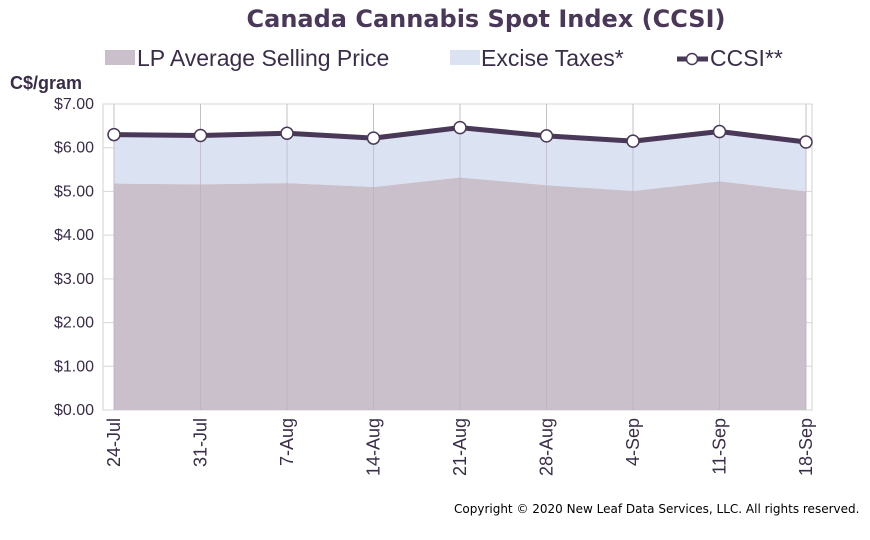 This screenshot has width=870, height=540. Describe the element at coordinates (374, 447) in the screenshot. I see `x-tick-label: 14-Aug` at that location.